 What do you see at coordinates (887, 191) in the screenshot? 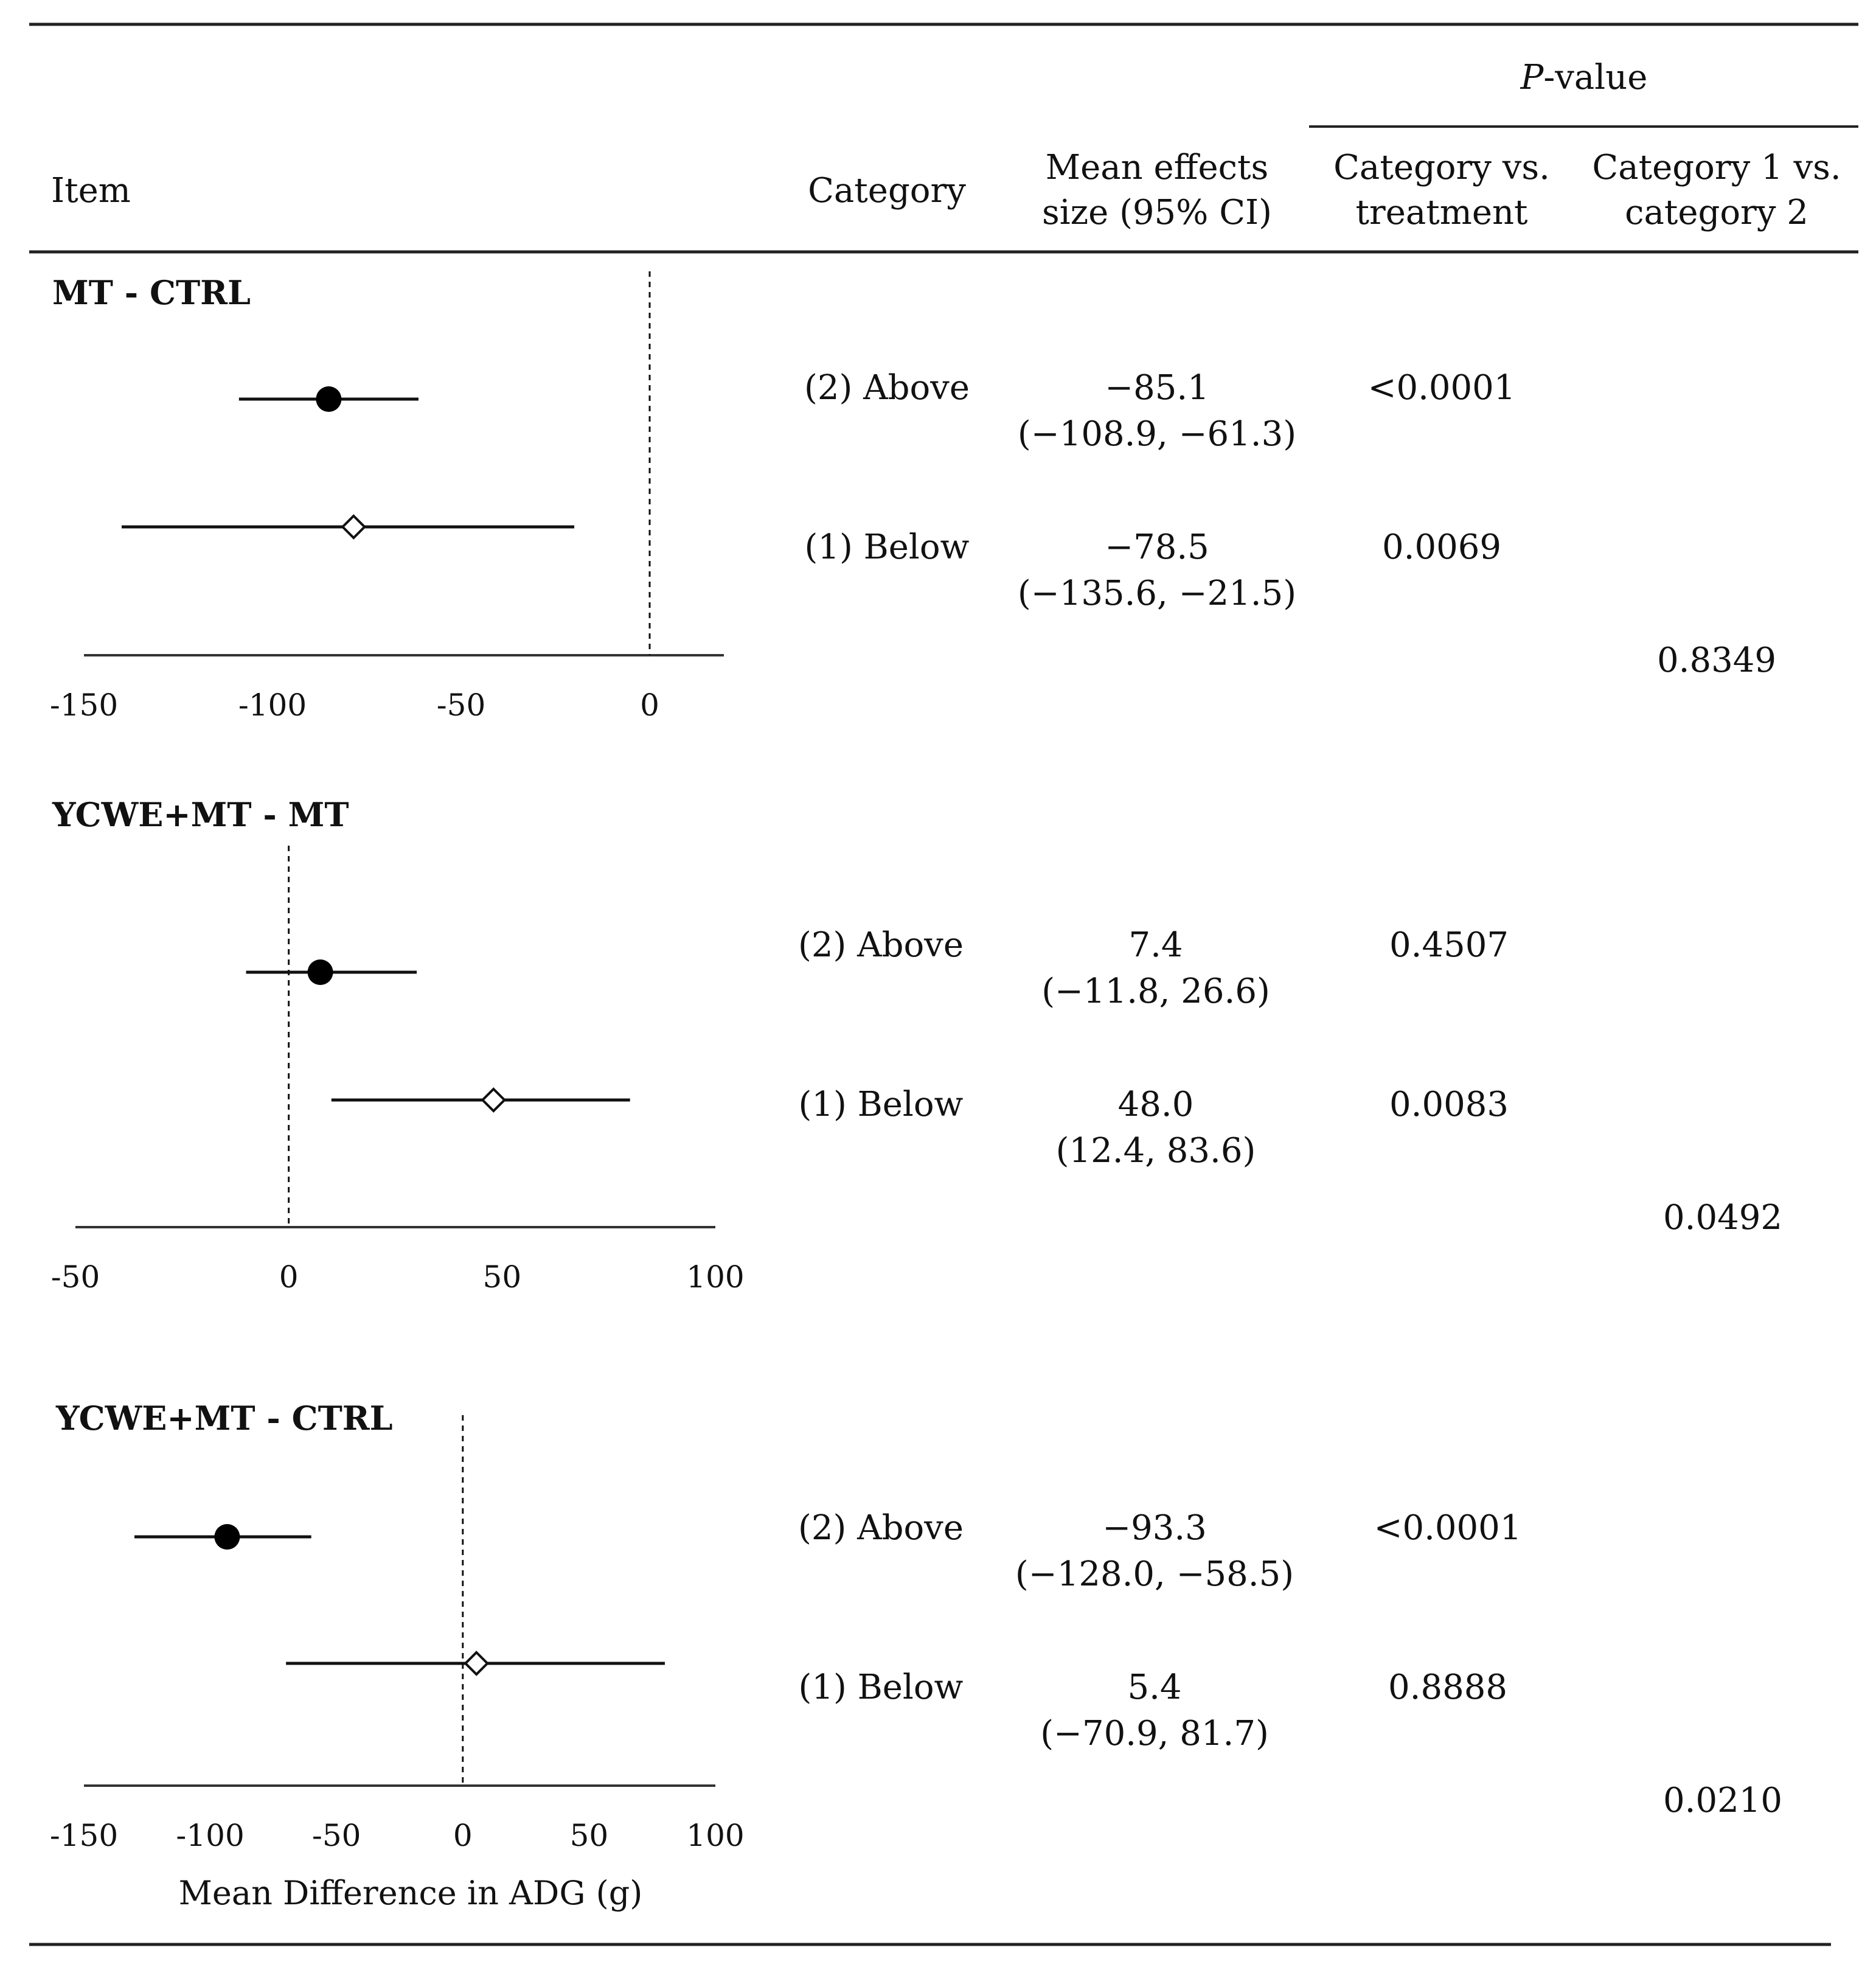
I see `header-category: Category` at bounding box center [887, 191].